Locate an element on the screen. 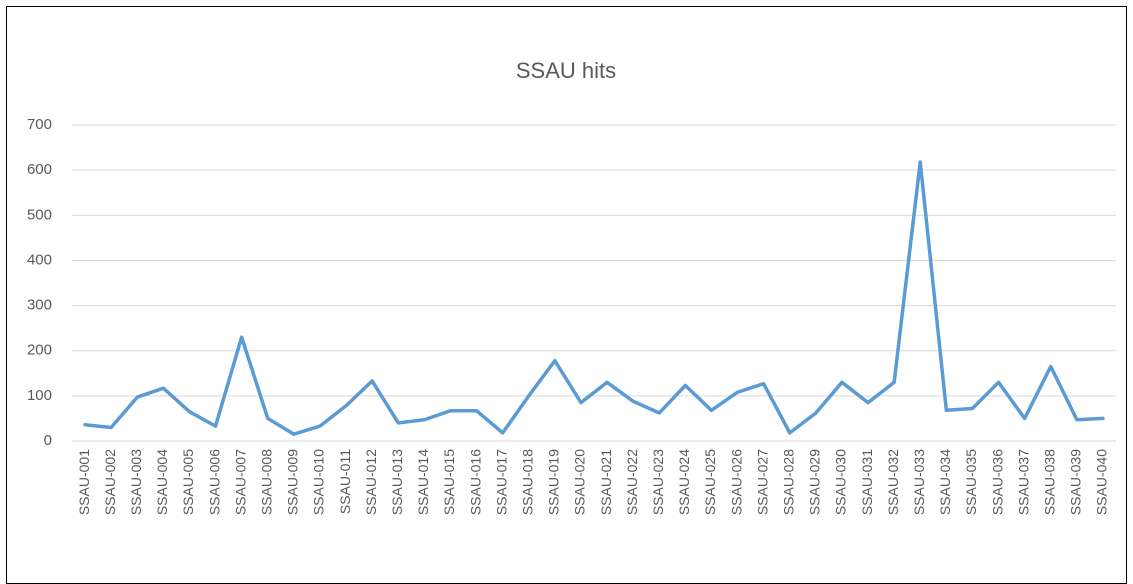 This screenshot has height=584, width=1133. x-tick-label: SSAU-040 is located at coordinates (1102, 482).